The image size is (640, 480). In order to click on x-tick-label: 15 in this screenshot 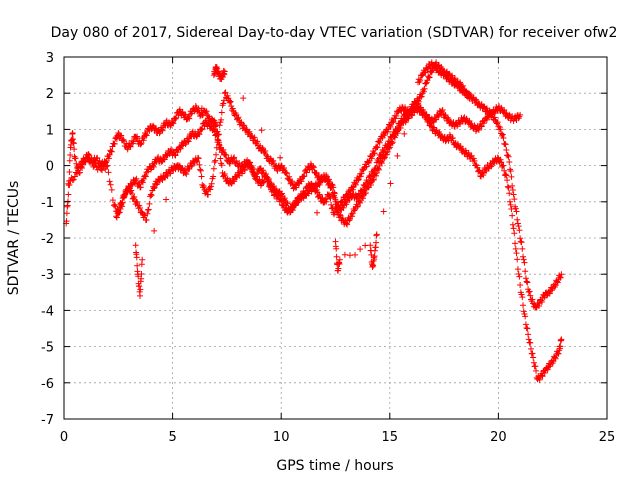, I will do `click(390, 437)`.